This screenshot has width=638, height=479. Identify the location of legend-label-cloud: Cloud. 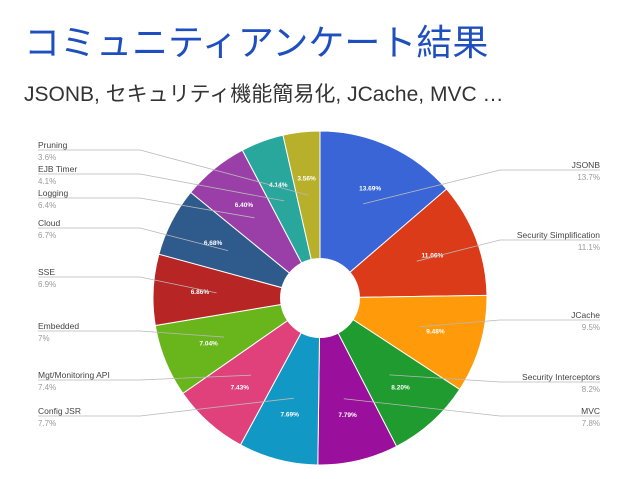
(49, 223).